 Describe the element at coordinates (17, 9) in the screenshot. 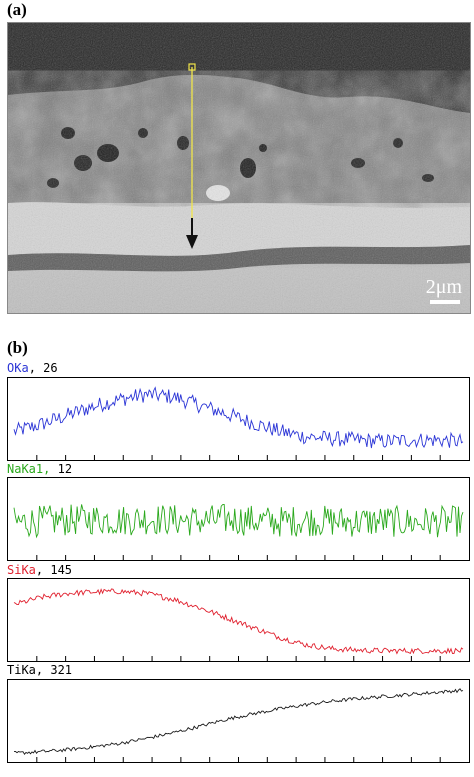

I see `panel-a-label: (a)` at that location.